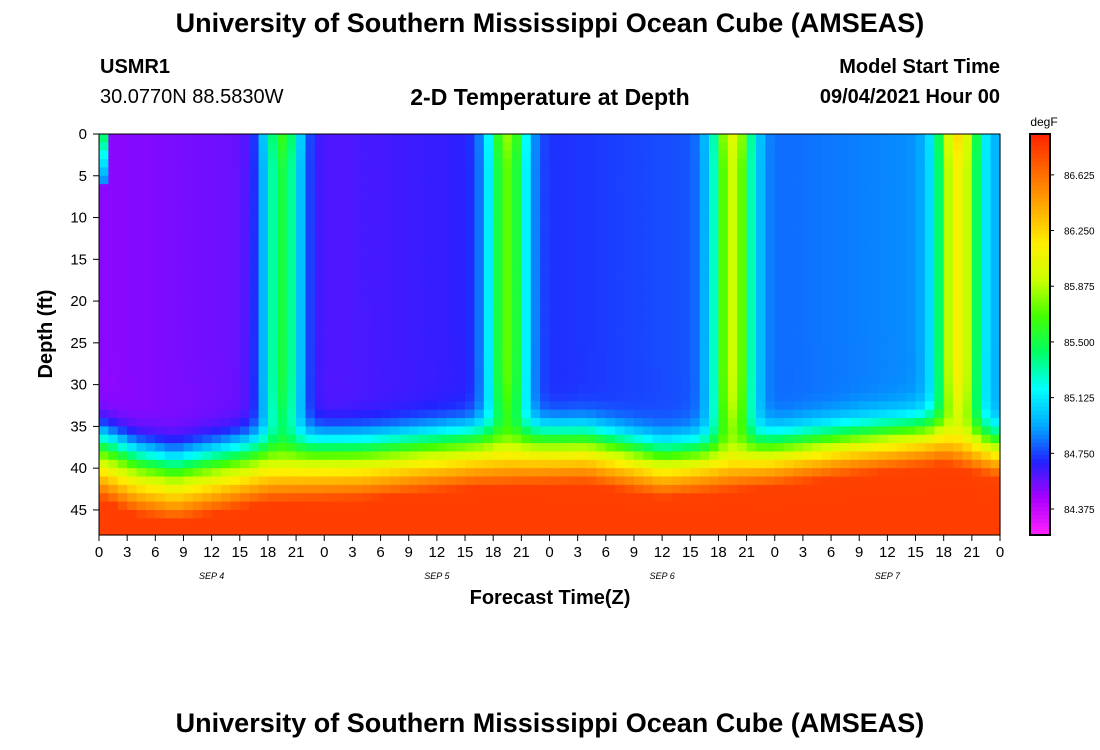 The width and height of the screenshot is (1100, 750). Describe the element at coordinates (78, 468) in the screenshot. I see `y-tick-label: 40` at that location.